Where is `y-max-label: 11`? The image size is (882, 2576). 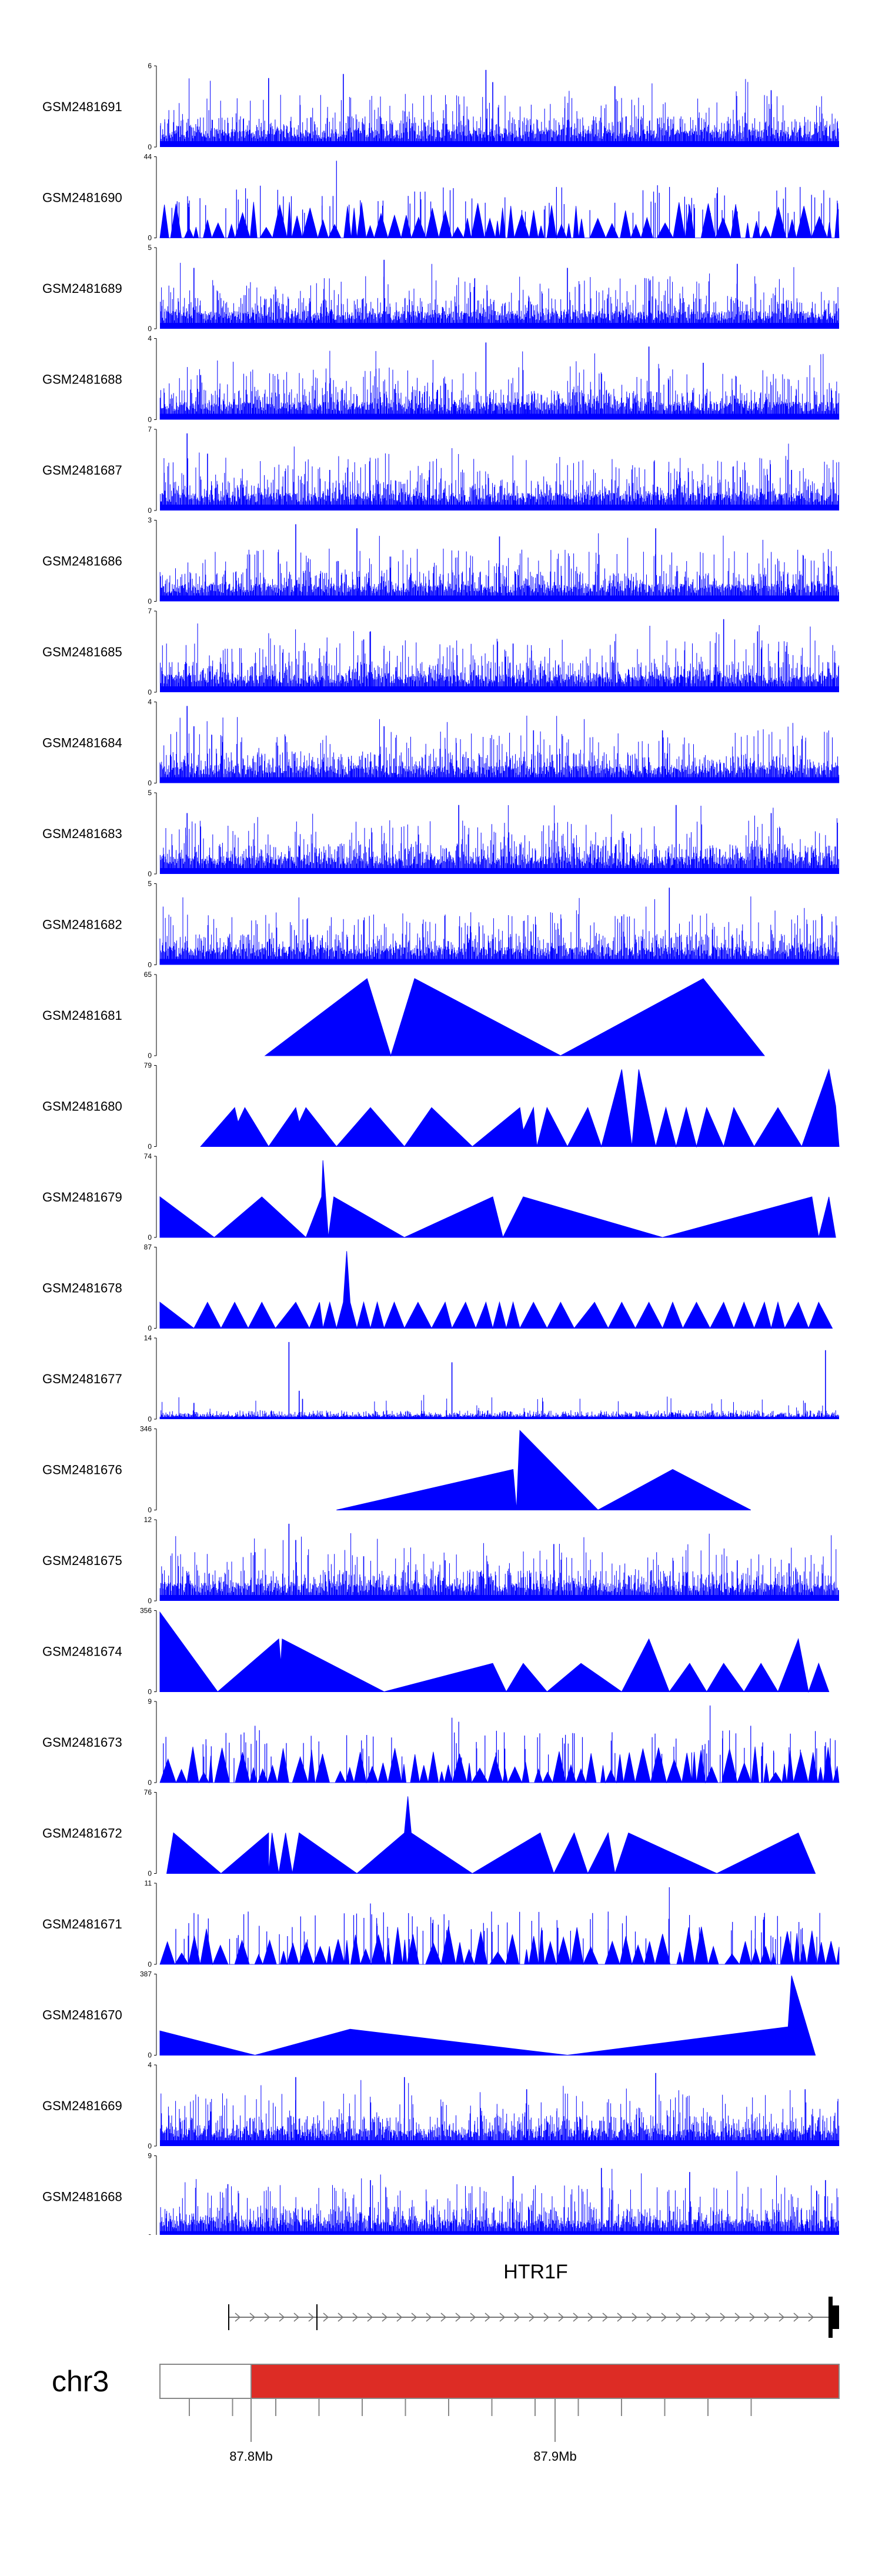
y-max-label: 11 is located at coordinates (148, 1883).